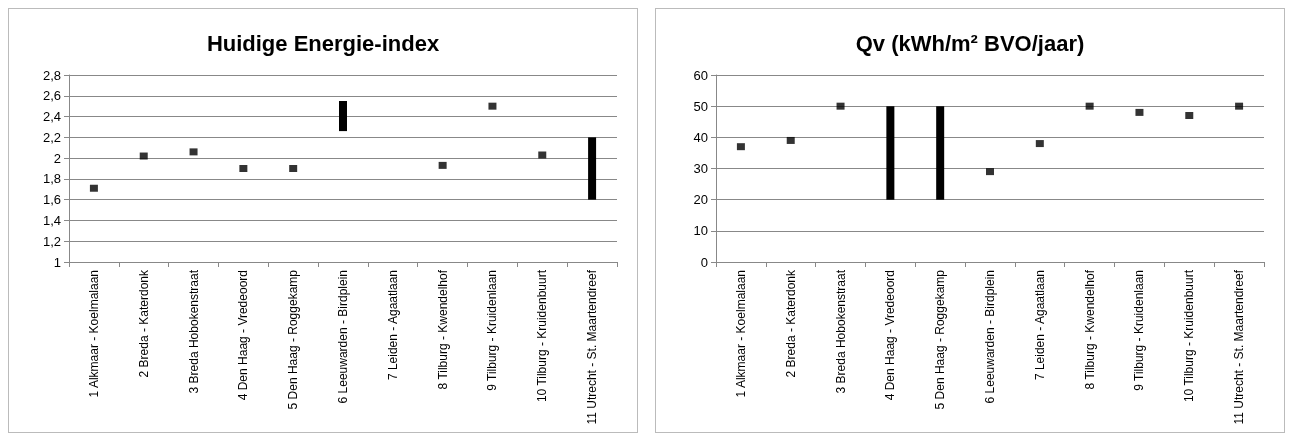 Image resolution: width=1293 pixels, height=443 pixels. What do you see at coordinates (51, 200) in the screenshot?
I see `y-tick-label: 1,6` at bounding box center [51, 200].